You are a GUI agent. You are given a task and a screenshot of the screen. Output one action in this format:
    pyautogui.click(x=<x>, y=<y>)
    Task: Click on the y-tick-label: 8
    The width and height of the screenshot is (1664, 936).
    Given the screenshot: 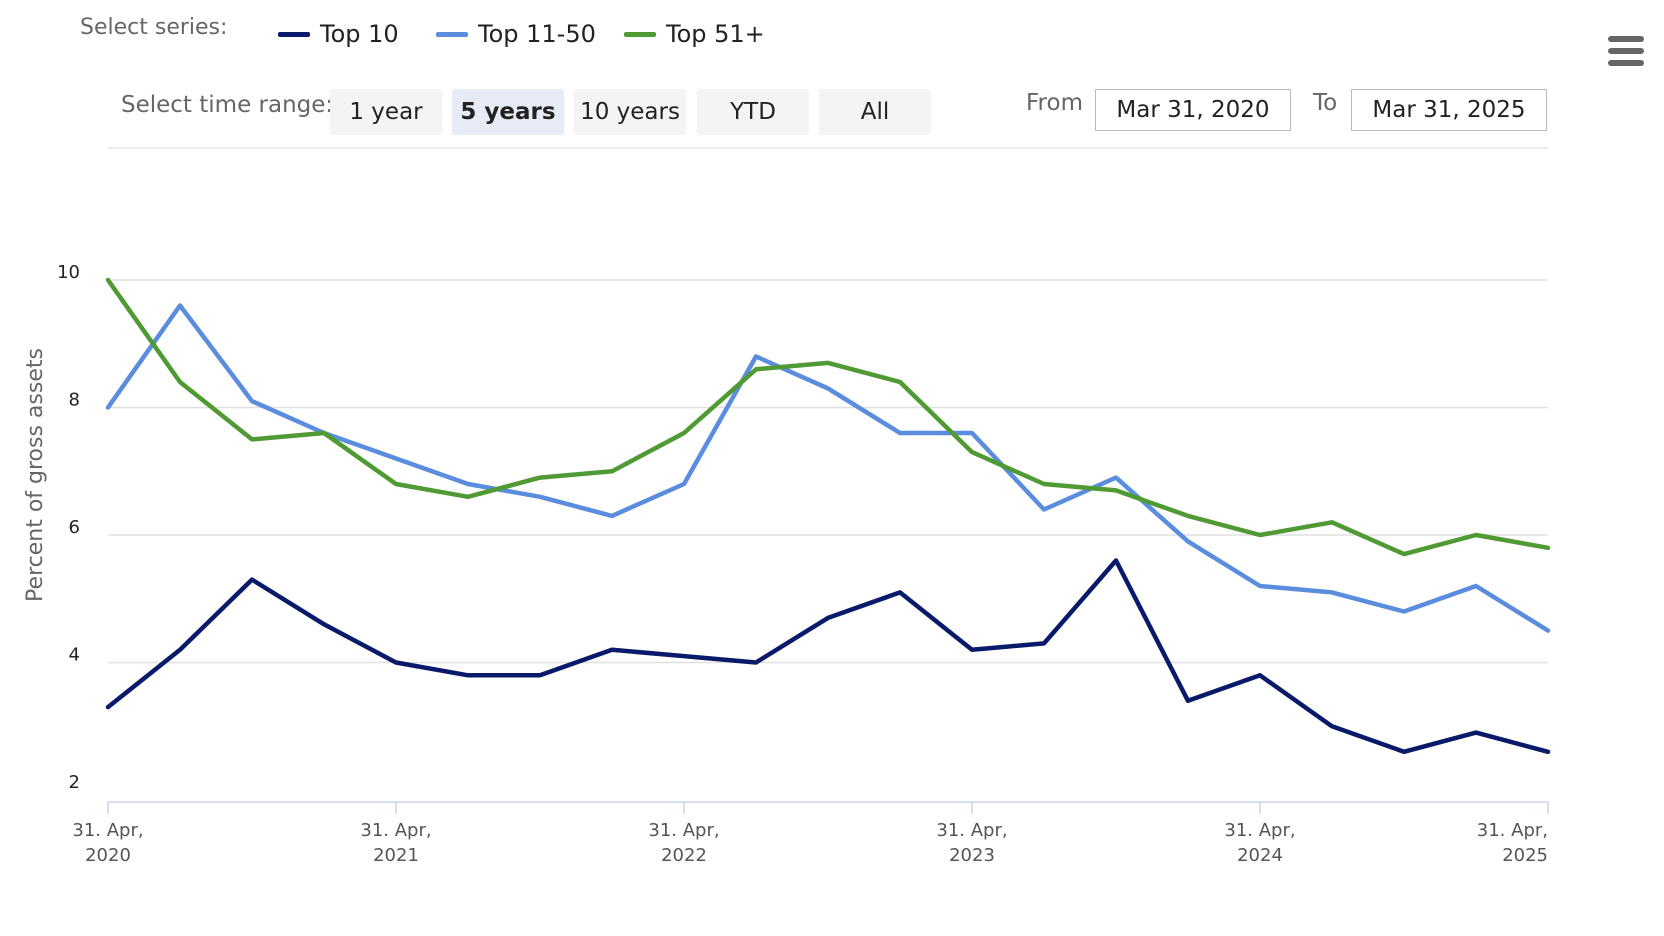 What is the action you would take?
    pyautogui.click(x=74, y=400)
    